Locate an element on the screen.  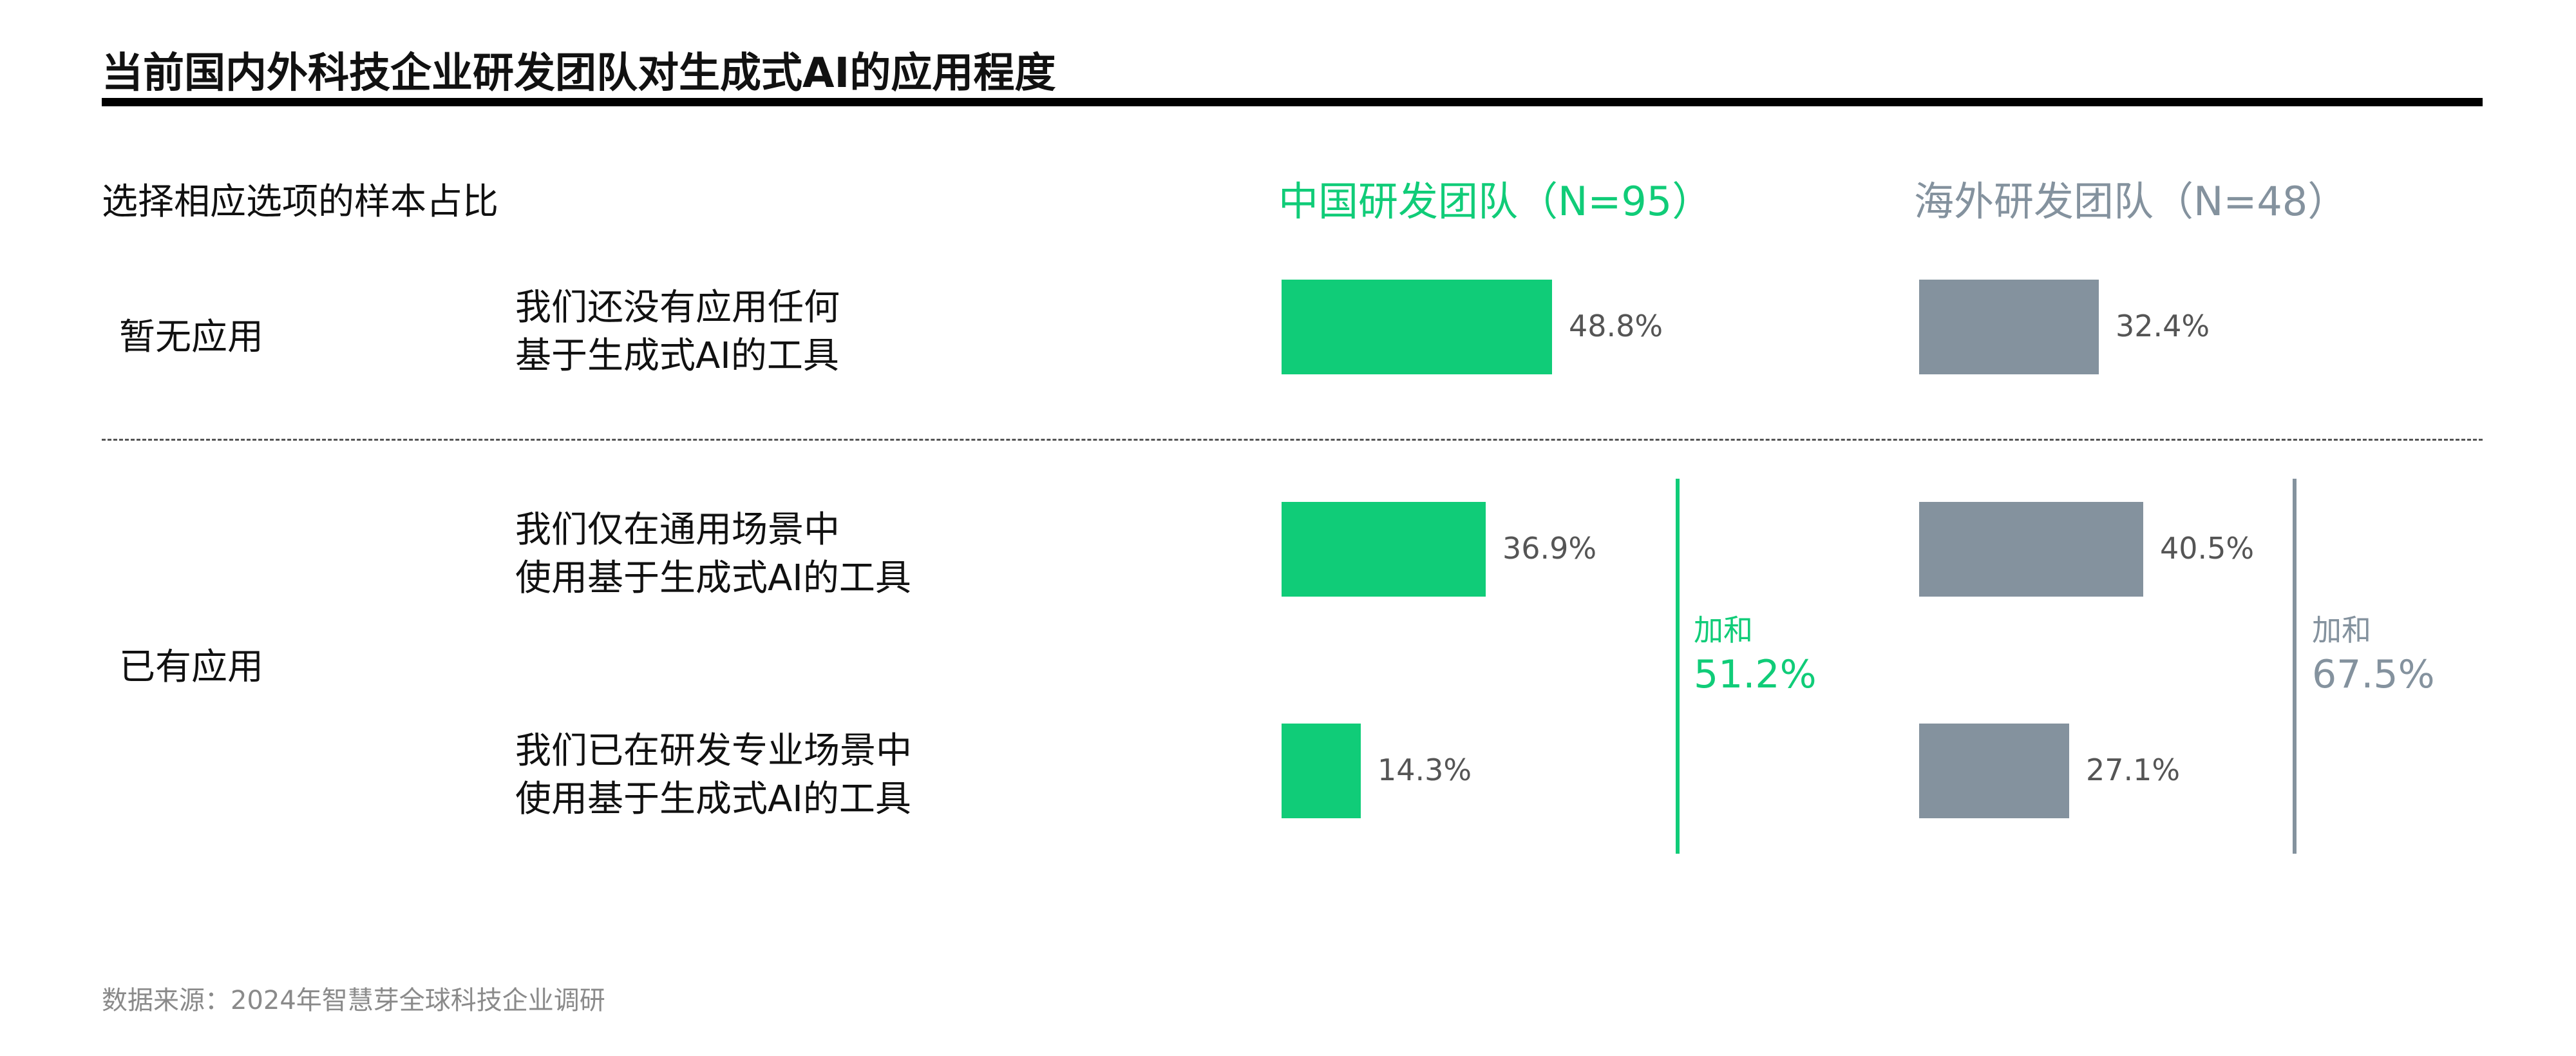
value-label-overseas-1: 40.5% is located at coordinates (2207, 548).